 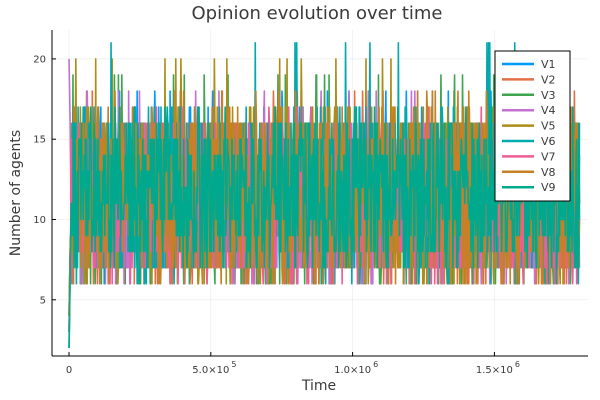 I want to click on x-tick-label: 5.0×10, so click(x=210, y=370).